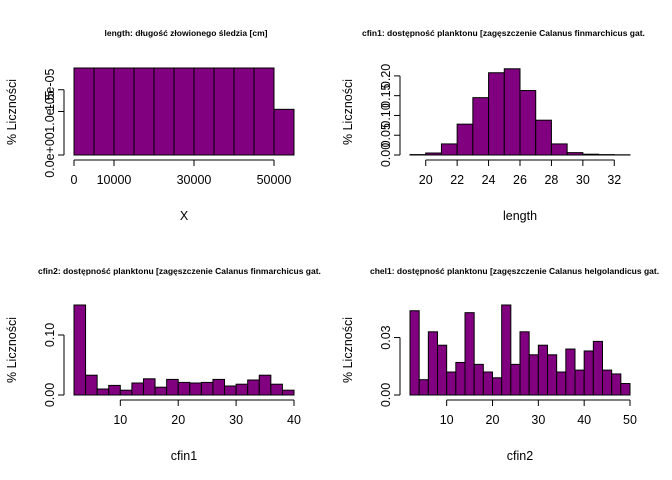 The image size is (672, 480). What do you see at coordinates (50, 155) in the screenshot?
I see `y-tick-label: 0.0e+00` at bounding box center [50, 155].